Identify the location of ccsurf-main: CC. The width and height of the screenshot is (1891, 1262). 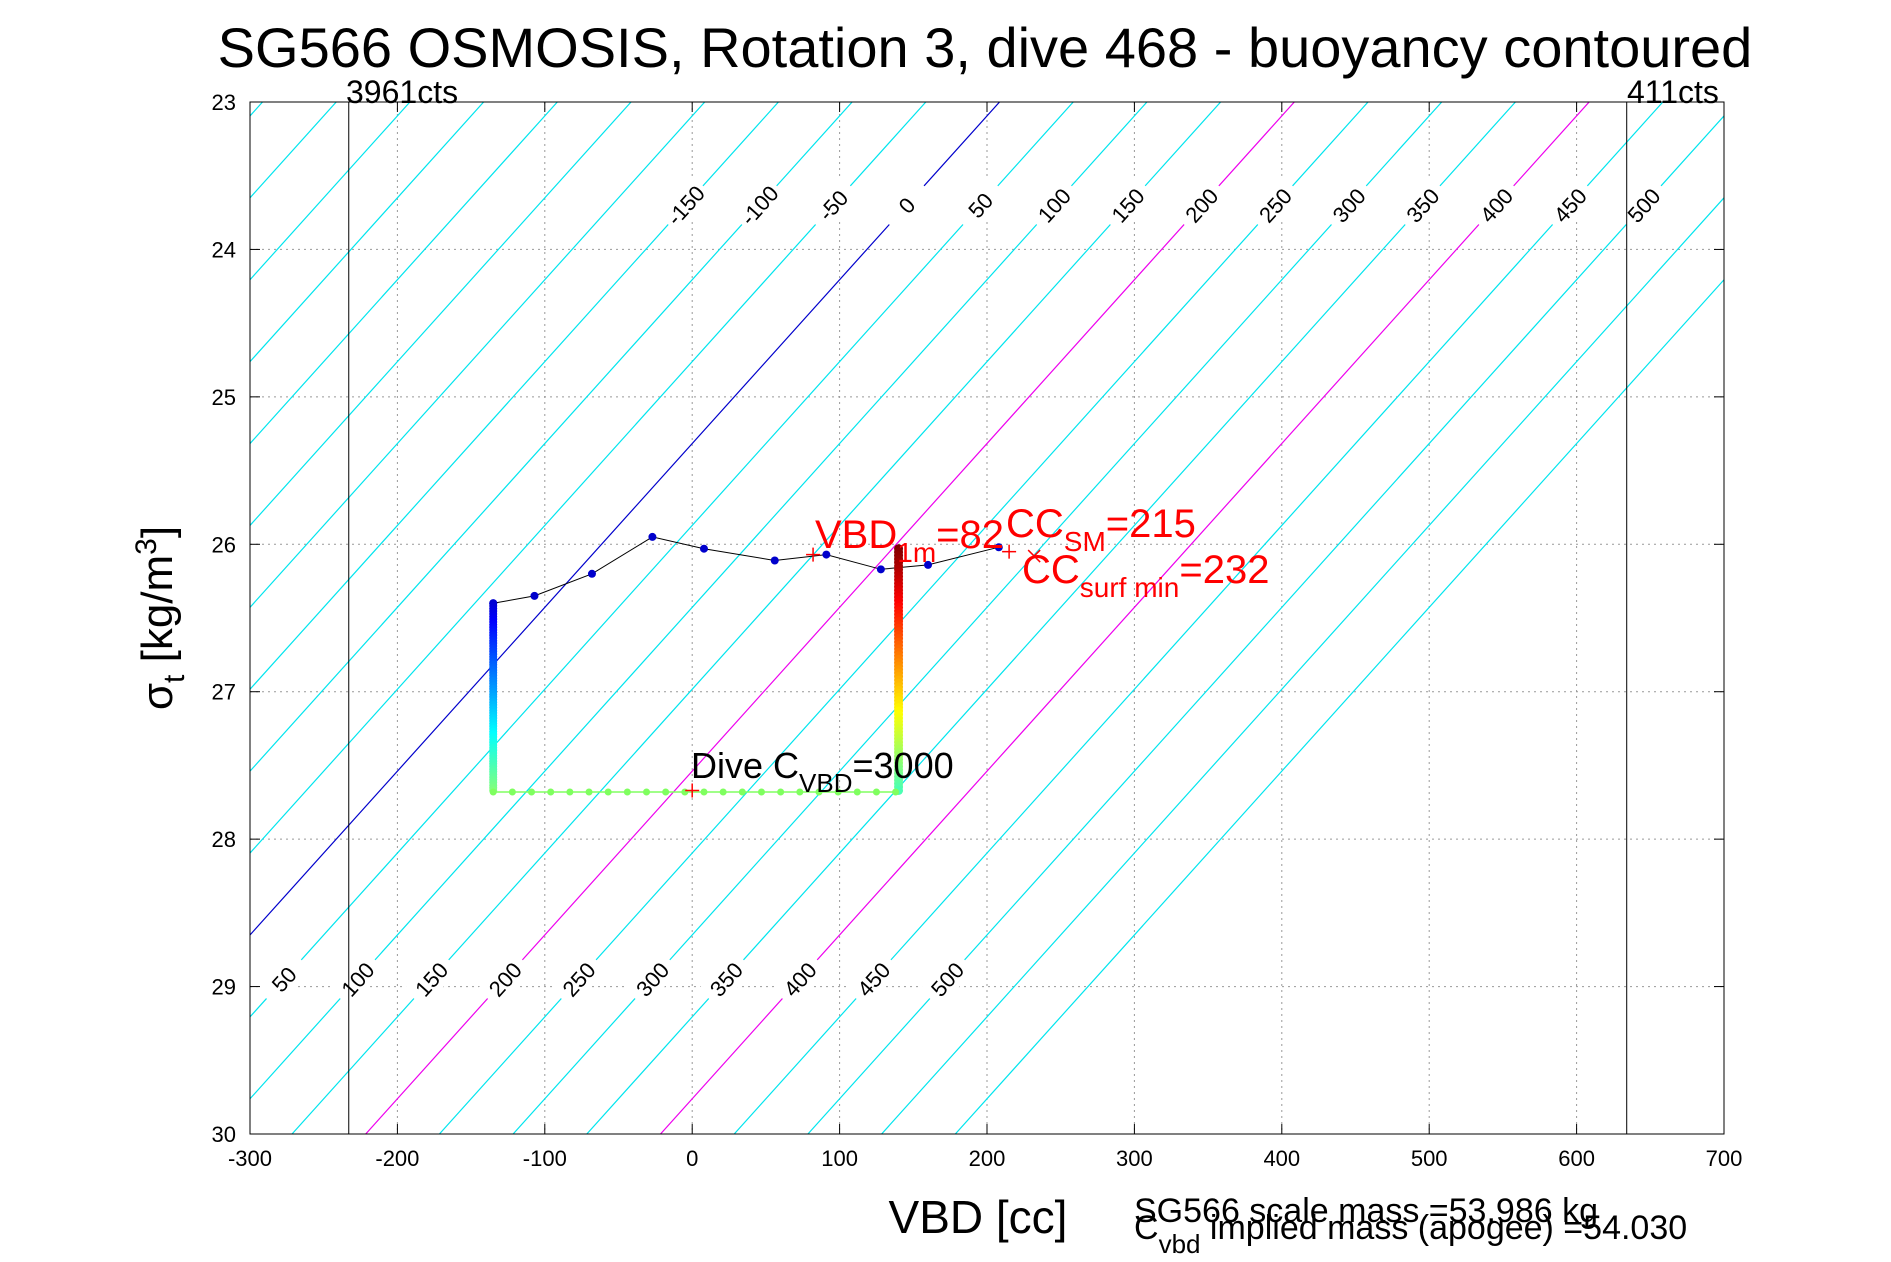
(1051, 570).